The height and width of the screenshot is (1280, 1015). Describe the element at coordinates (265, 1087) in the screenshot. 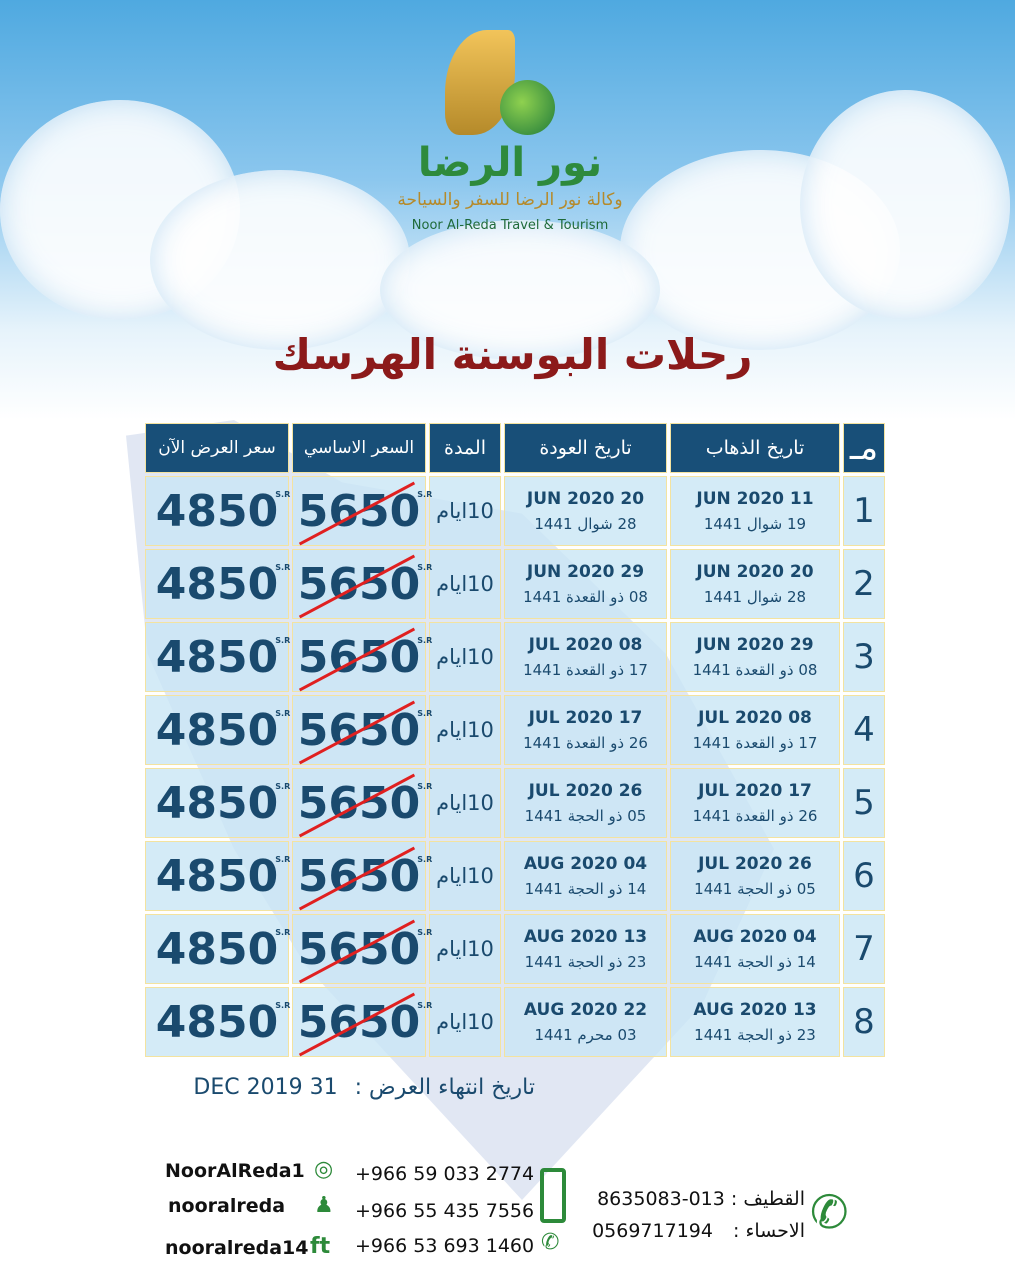

I see `expiry-date: 31 DEC 2019` at that location.